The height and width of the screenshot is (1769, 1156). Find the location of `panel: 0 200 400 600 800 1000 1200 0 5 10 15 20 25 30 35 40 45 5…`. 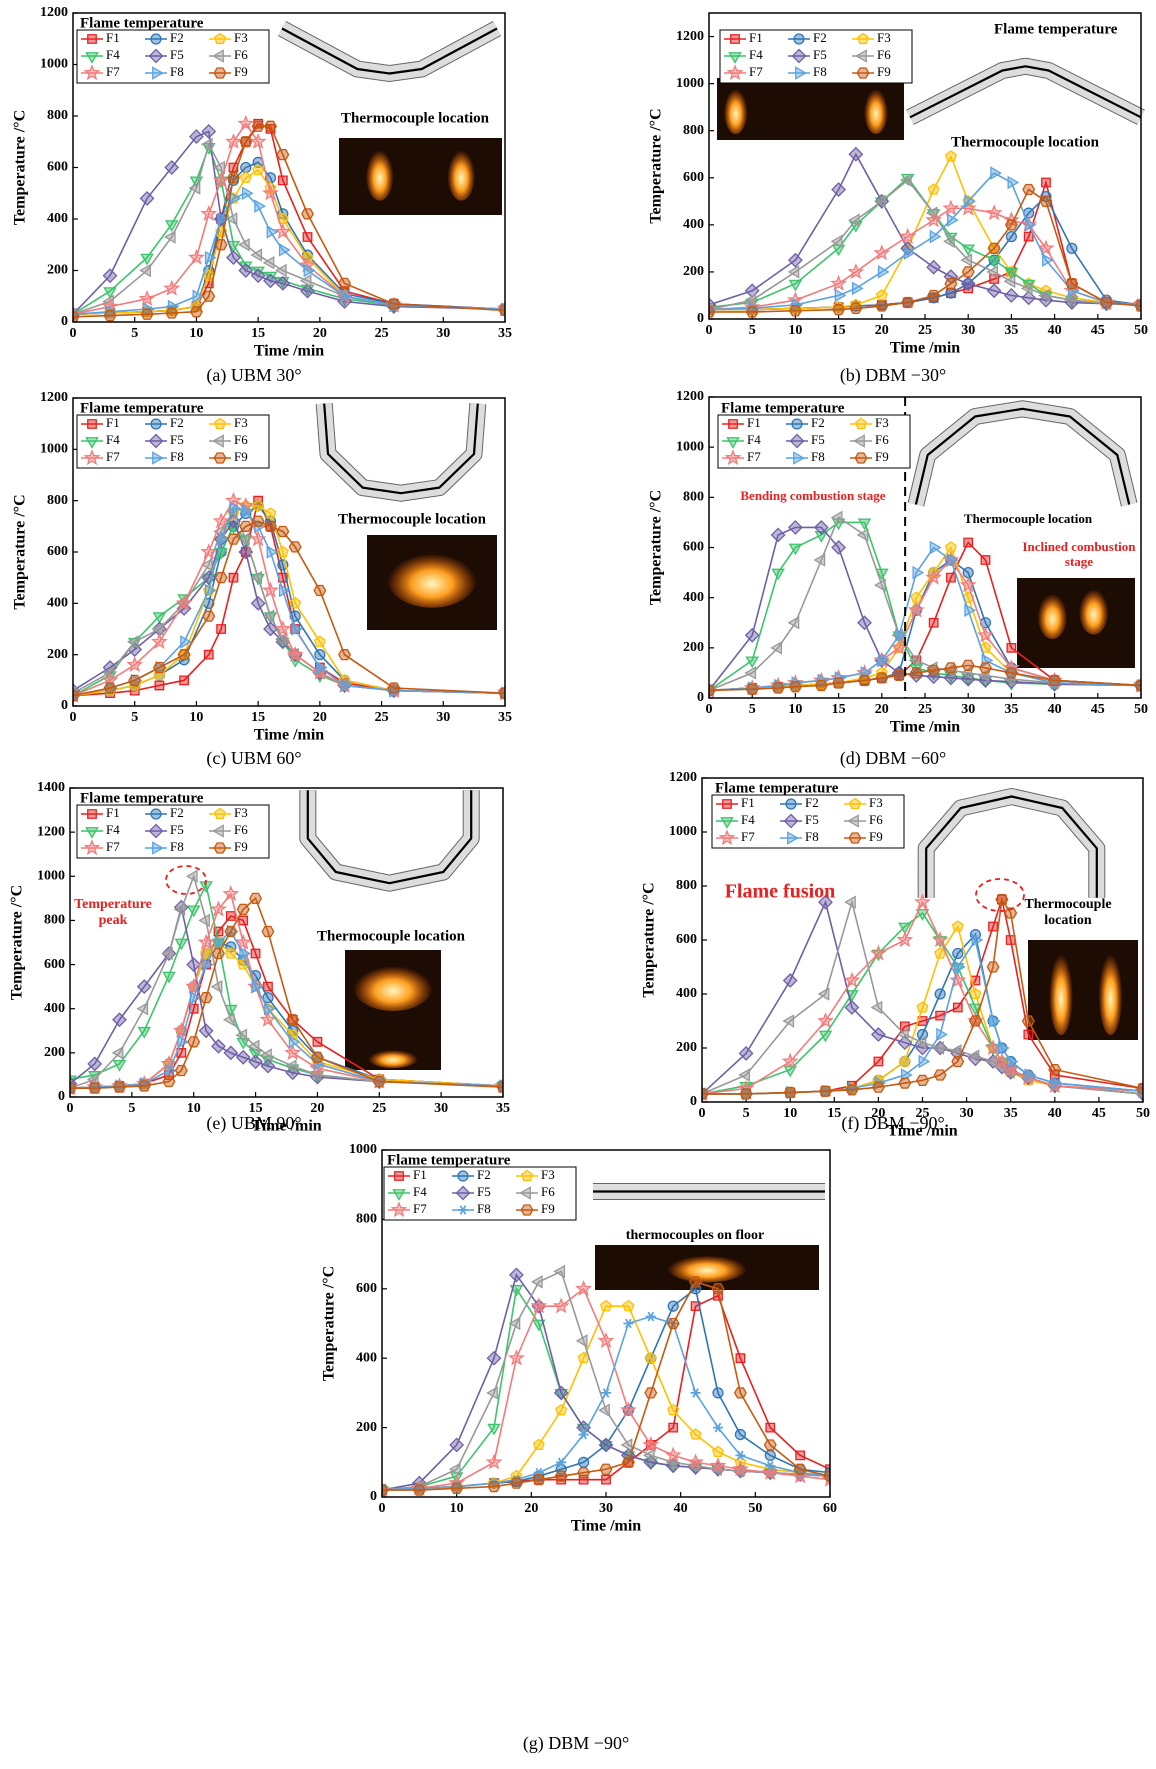

panel: 0 200 400 600 800 1000 1200 0 5 10 15 20 25 30 35 40 45 5… is located at coordinates (895, 954).